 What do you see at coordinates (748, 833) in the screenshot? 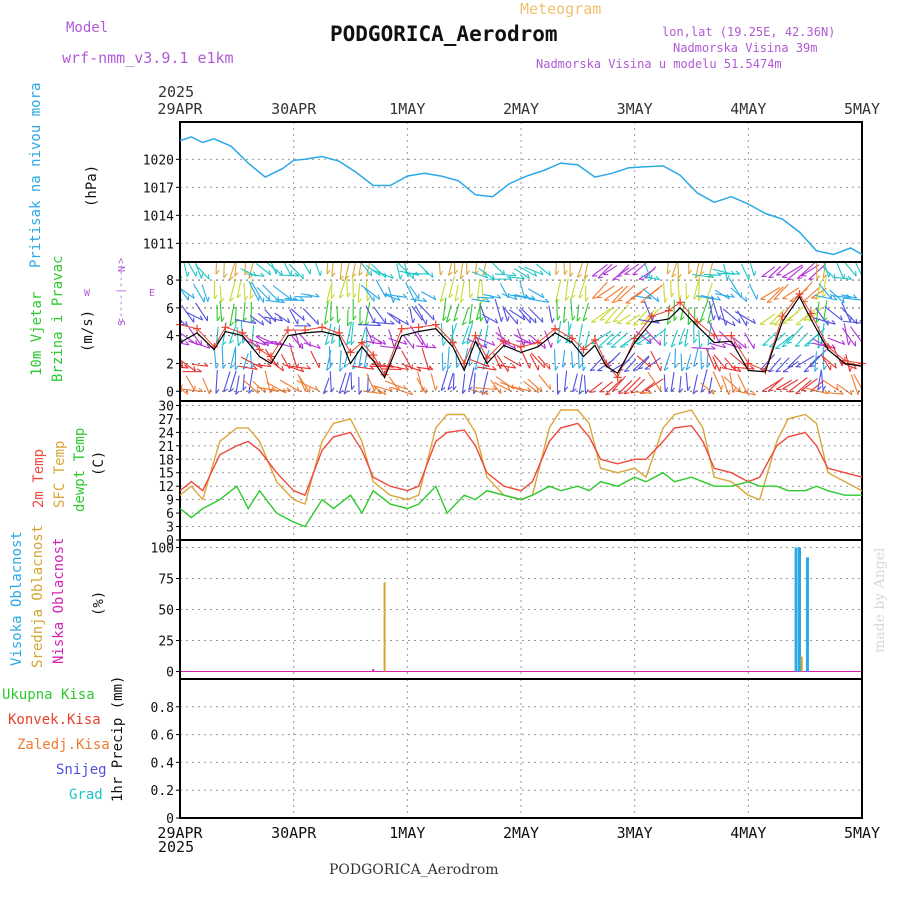
I see `date-label-bottom: 4MAY` at bounding box center [748, 833].